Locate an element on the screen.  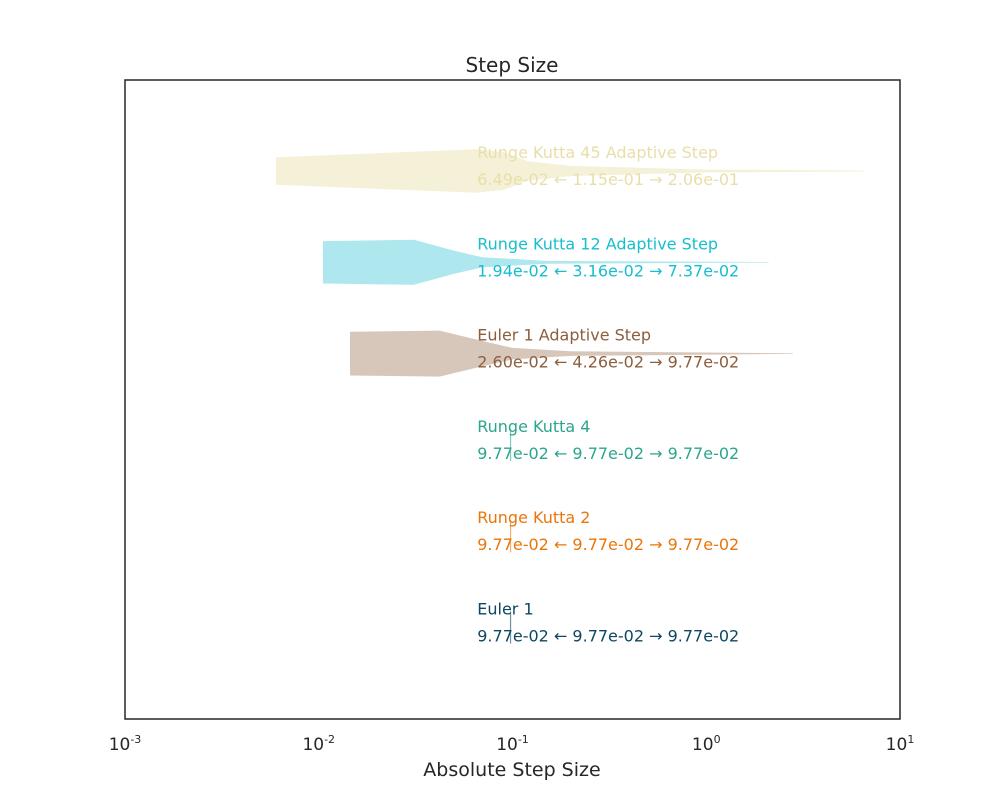
x-tick-label: 10⁻² is located at coordinates (318, 744).